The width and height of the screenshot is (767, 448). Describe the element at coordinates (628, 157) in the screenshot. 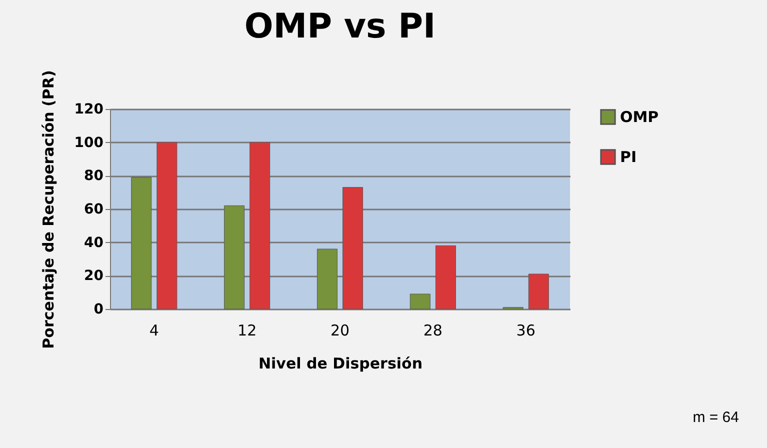

I see `legend-label: PI` at that location.